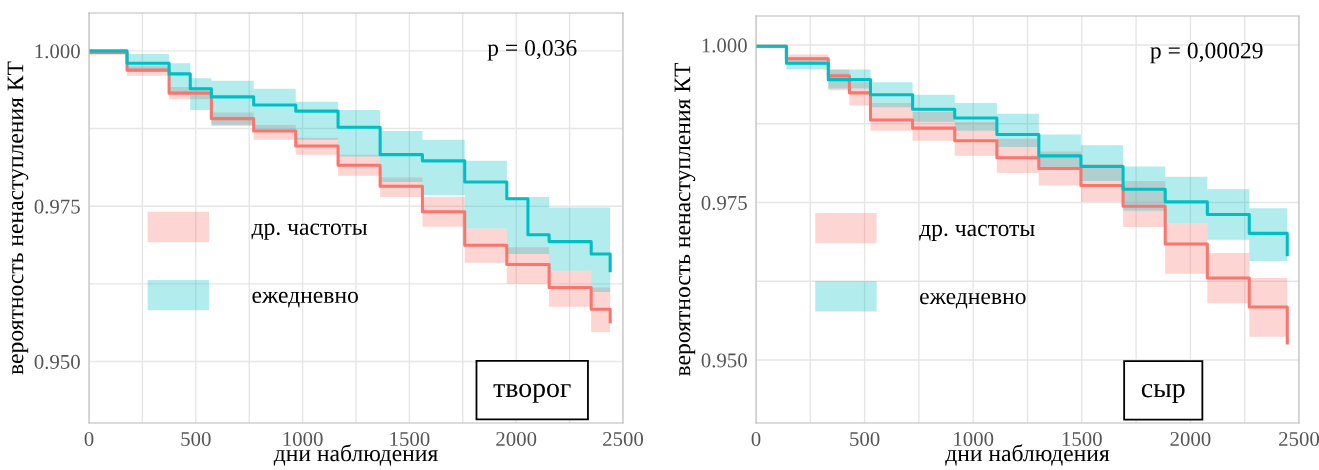 The width and height of the screenshot is (1319, 470). Describe the element at coordinates (1206, 53) in the screenshot. I see `annotation: p = 0,00029` at that location.